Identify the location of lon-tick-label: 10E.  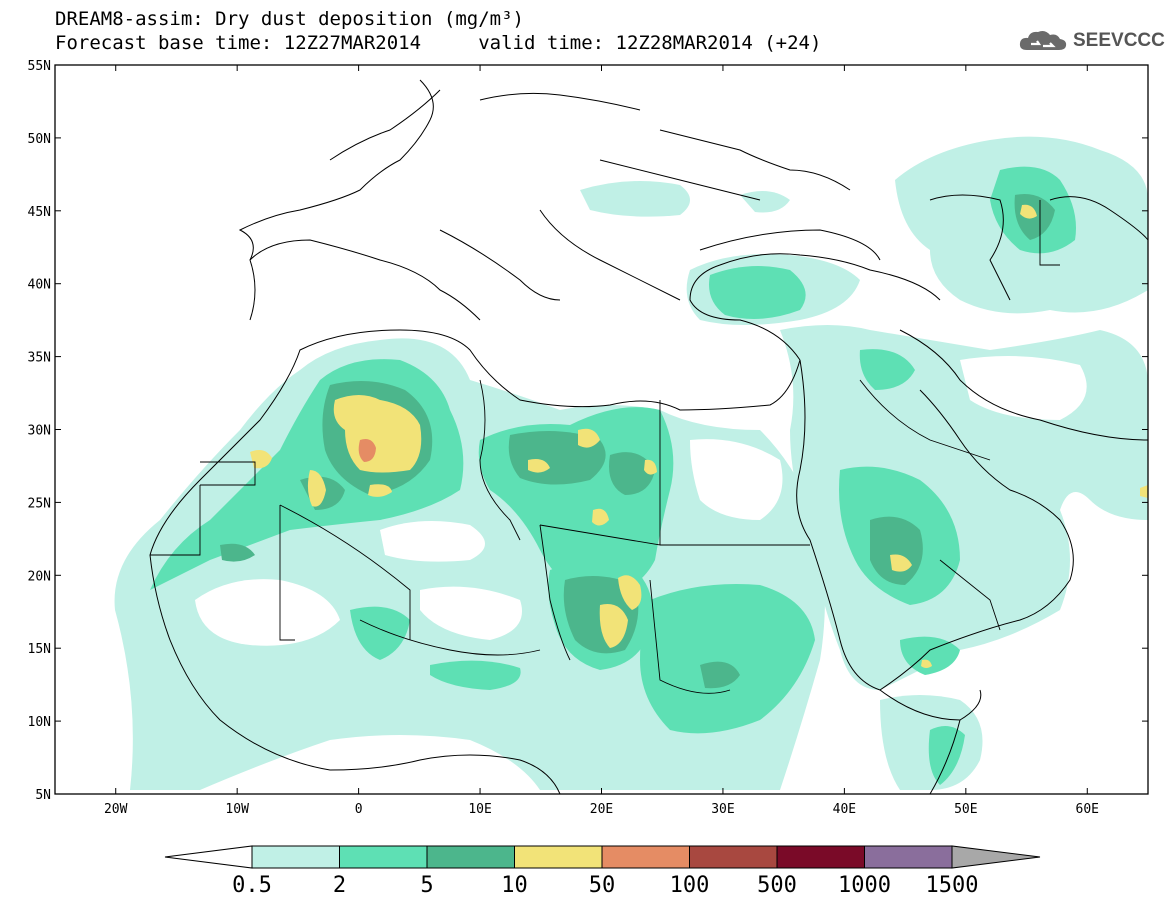
(479, 809).